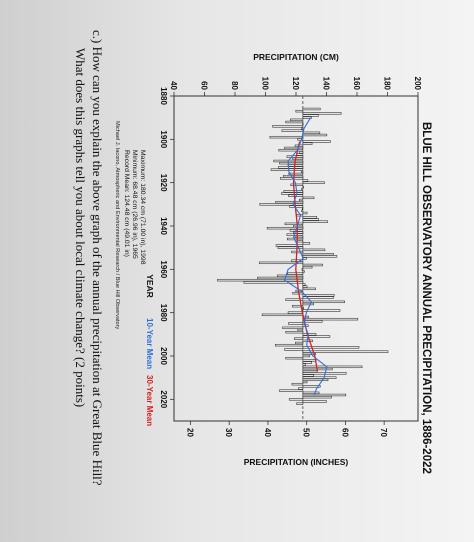 This screenshot has height=542, width=474. I want to click on inch-tick-label: 70, so click(383, 432).